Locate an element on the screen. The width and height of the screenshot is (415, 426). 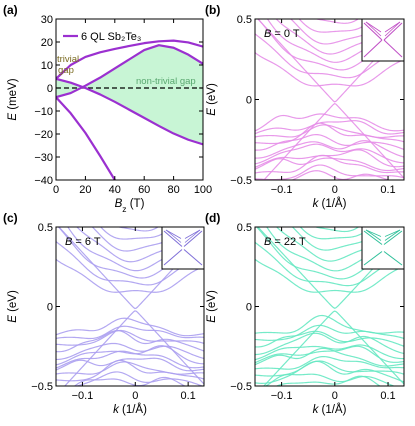
y-tick-label: 0.5 is located at coordinates (244, 228).